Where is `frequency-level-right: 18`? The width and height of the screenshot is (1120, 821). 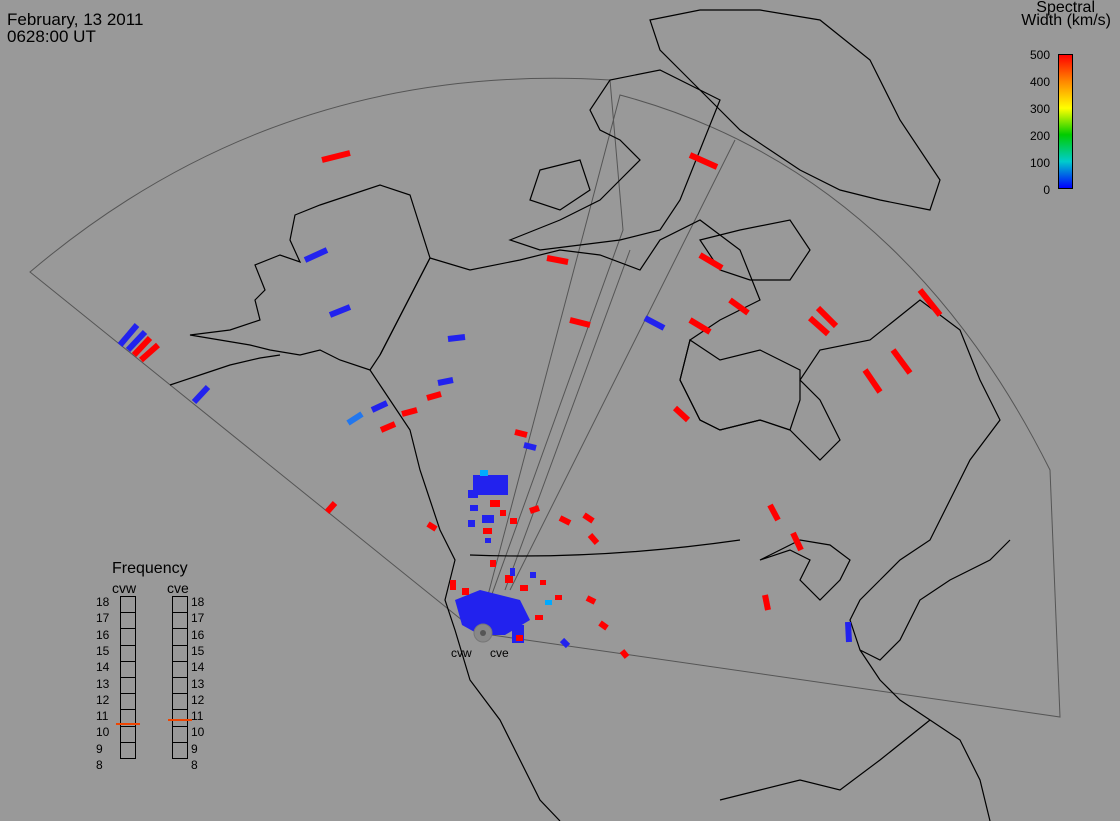
frequency-level-right: 18 is located at coordinates (198, 602).